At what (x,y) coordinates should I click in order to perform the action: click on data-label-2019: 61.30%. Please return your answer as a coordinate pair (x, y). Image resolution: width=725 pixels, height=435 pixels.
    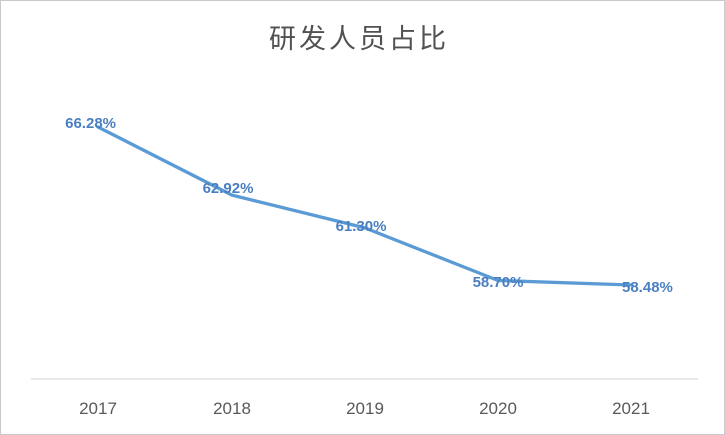
    Looking at the image, I should click on (361, 226).